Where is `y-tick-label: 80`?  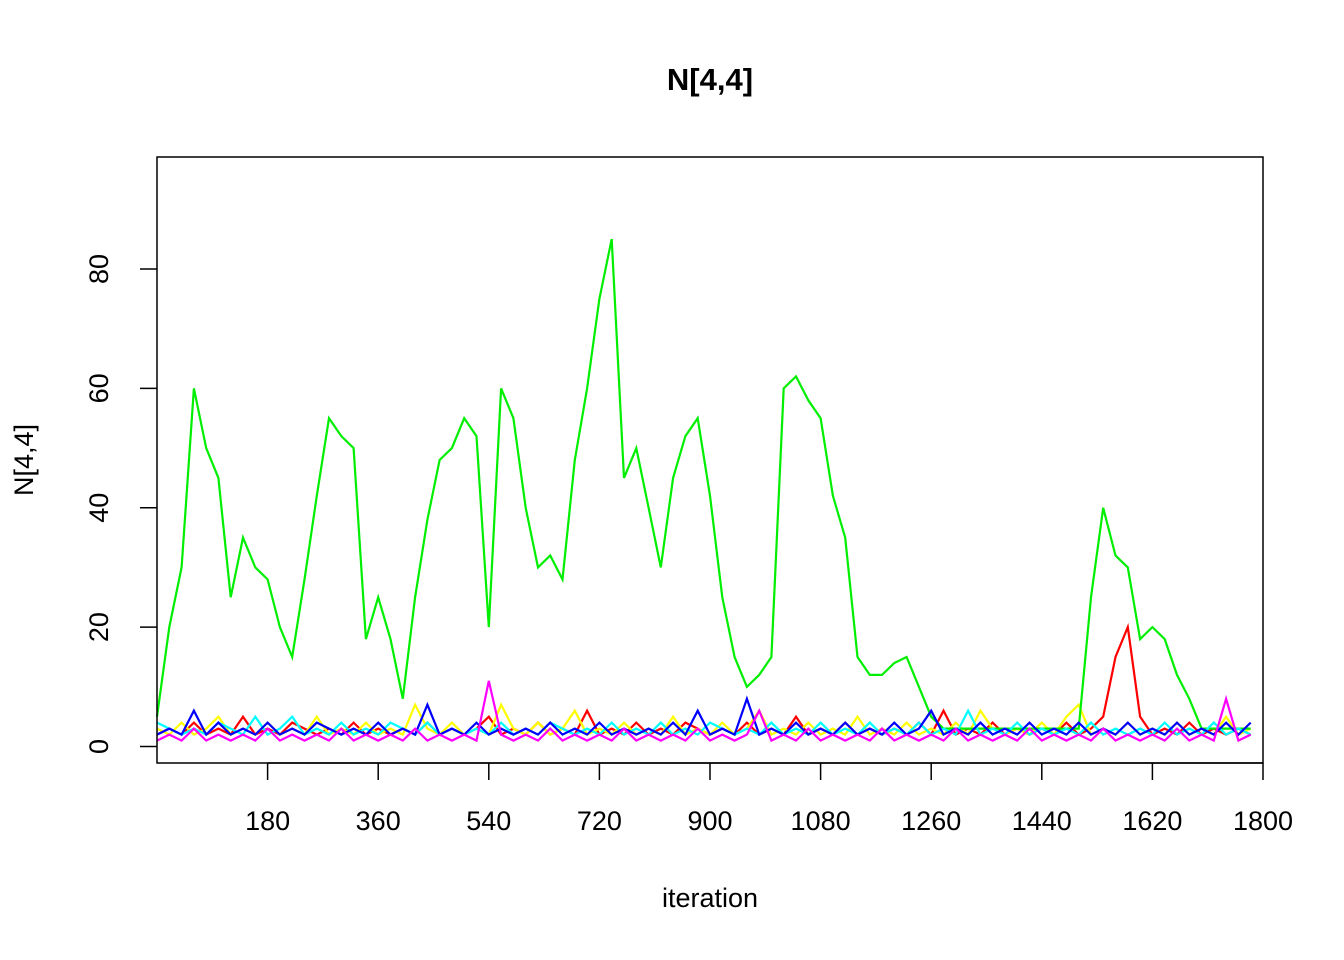
y-tick-label: 80 is located at coordinates (99, 269).